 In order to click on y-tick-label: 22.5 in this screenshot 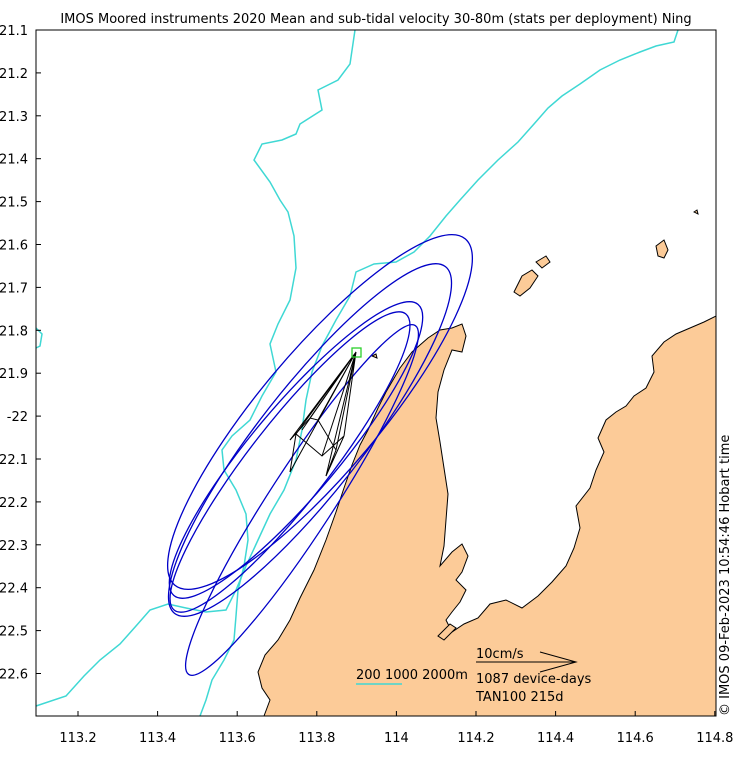, I will do `click(14, 632)`.